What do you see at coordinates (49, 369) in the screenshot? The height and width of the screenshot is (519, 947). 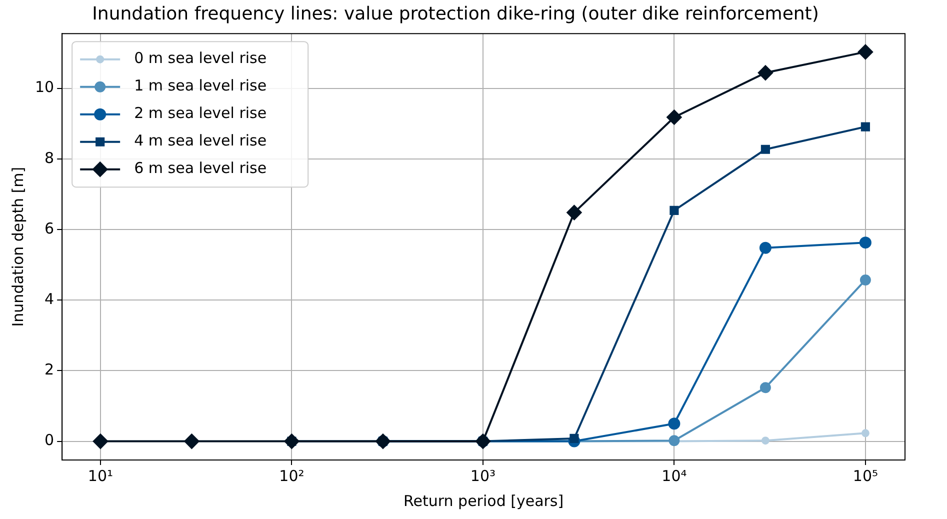 I see `y-tick-label: 2` at bounding box center [49, 369].